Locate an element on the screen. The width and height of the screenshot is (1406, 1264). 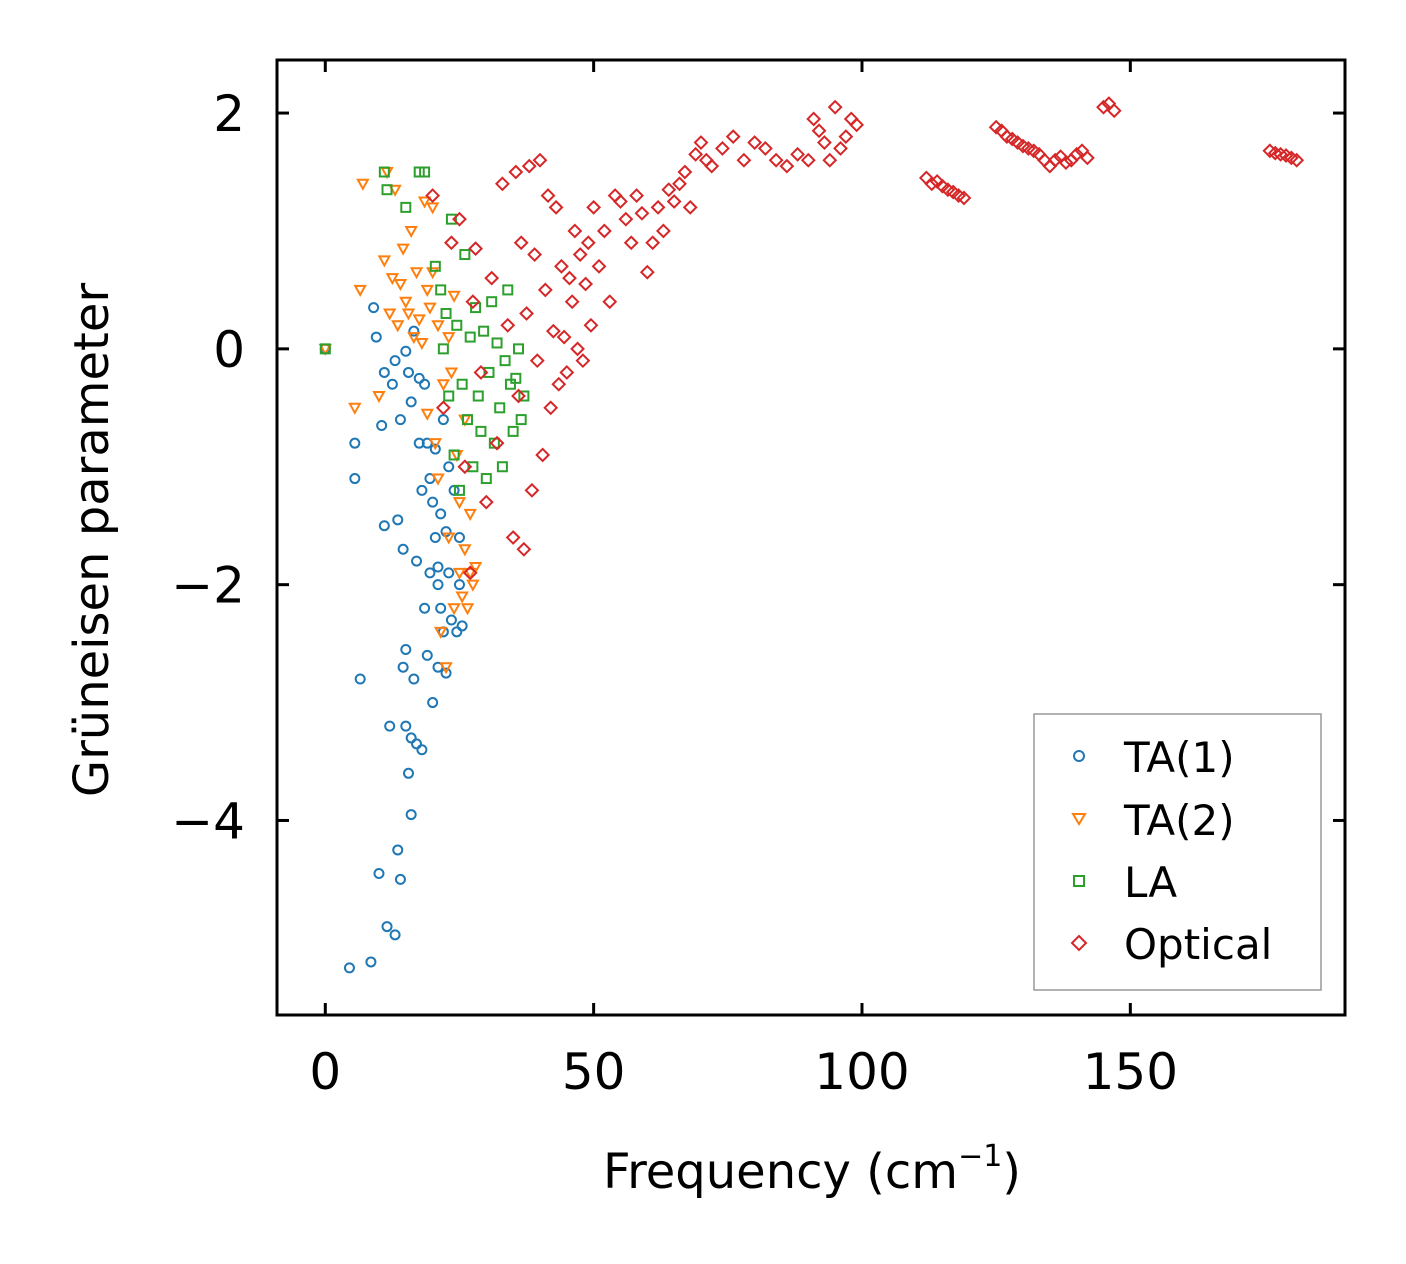
y-tick-label: 0 is located at coordinates (229, 350).